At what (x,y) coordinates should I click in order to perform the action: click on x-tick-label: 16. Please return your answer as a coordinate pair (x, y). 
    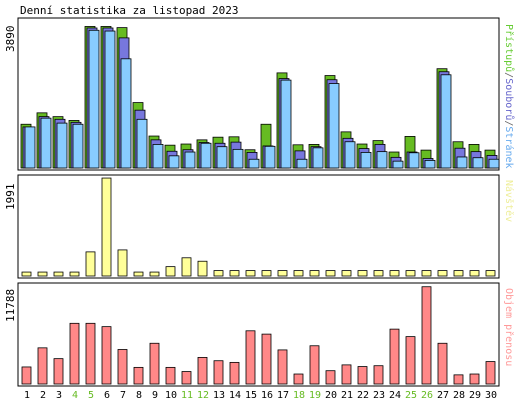
    Looking at the image, I should click on (267, 395).